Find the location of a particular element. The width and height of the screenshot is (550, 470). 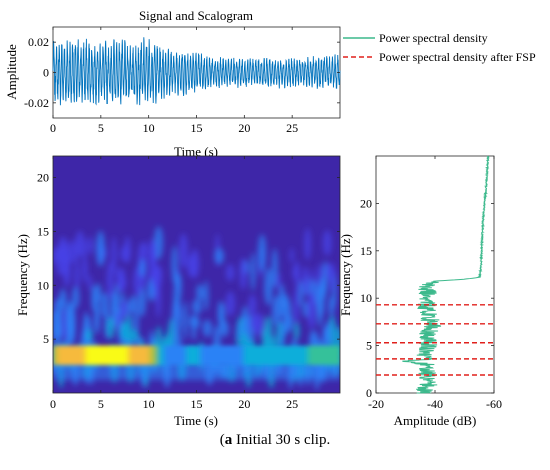

scalogram-y-tick-label: 15 is located at coordinates (43, 231).